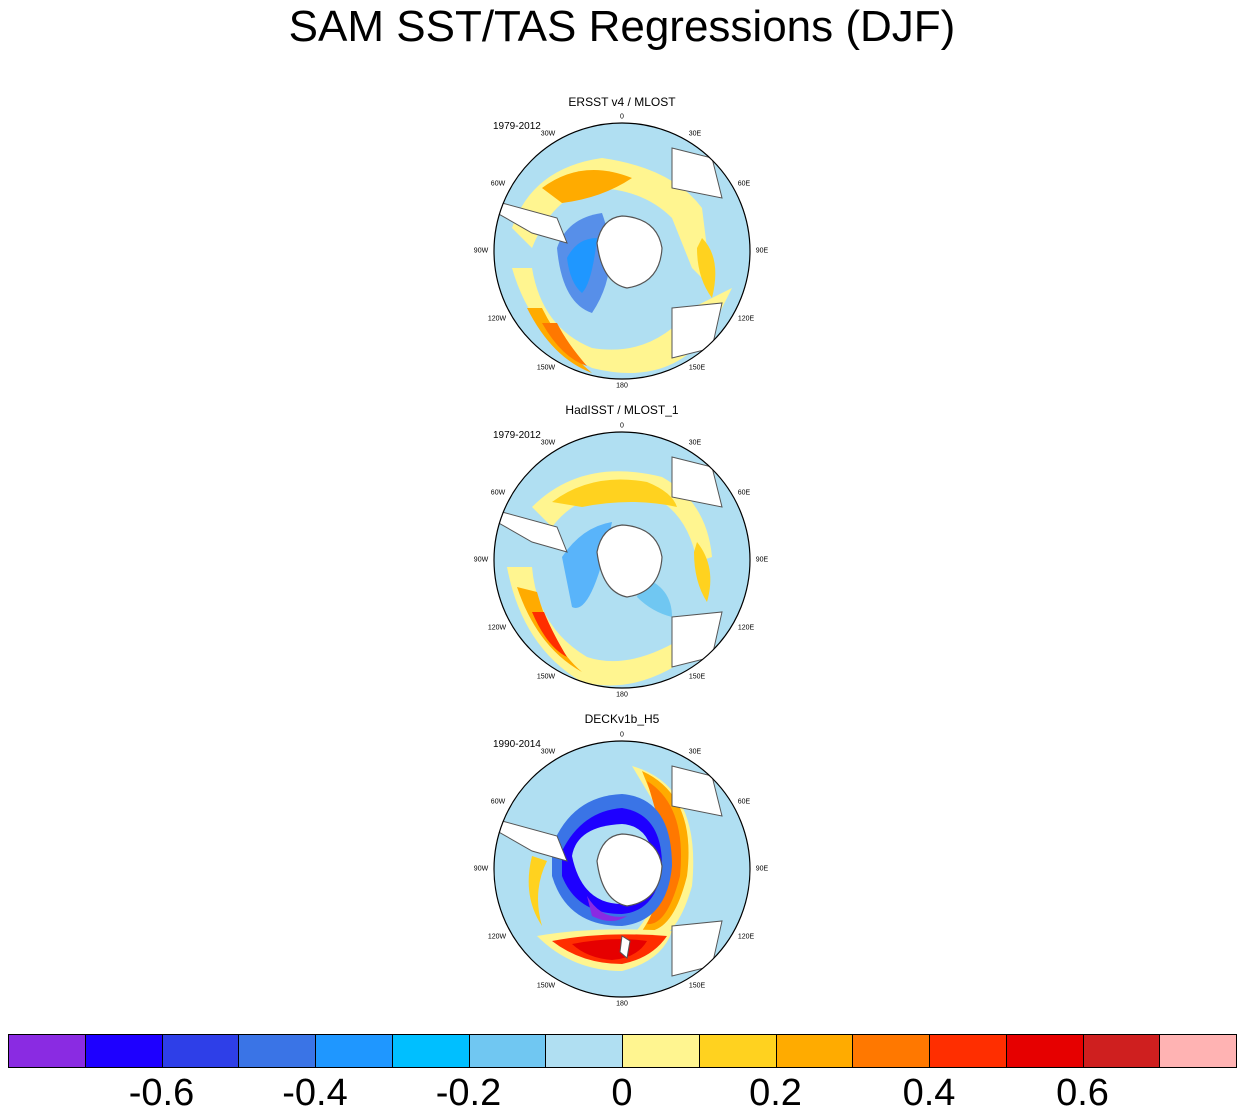 This screenshot has height=1116, width=1244. What do you see at coordinates (775, 1093) in the screenshot?
I see `colorbar-tick-label: 0.2` at bounding box center [775, 1093].